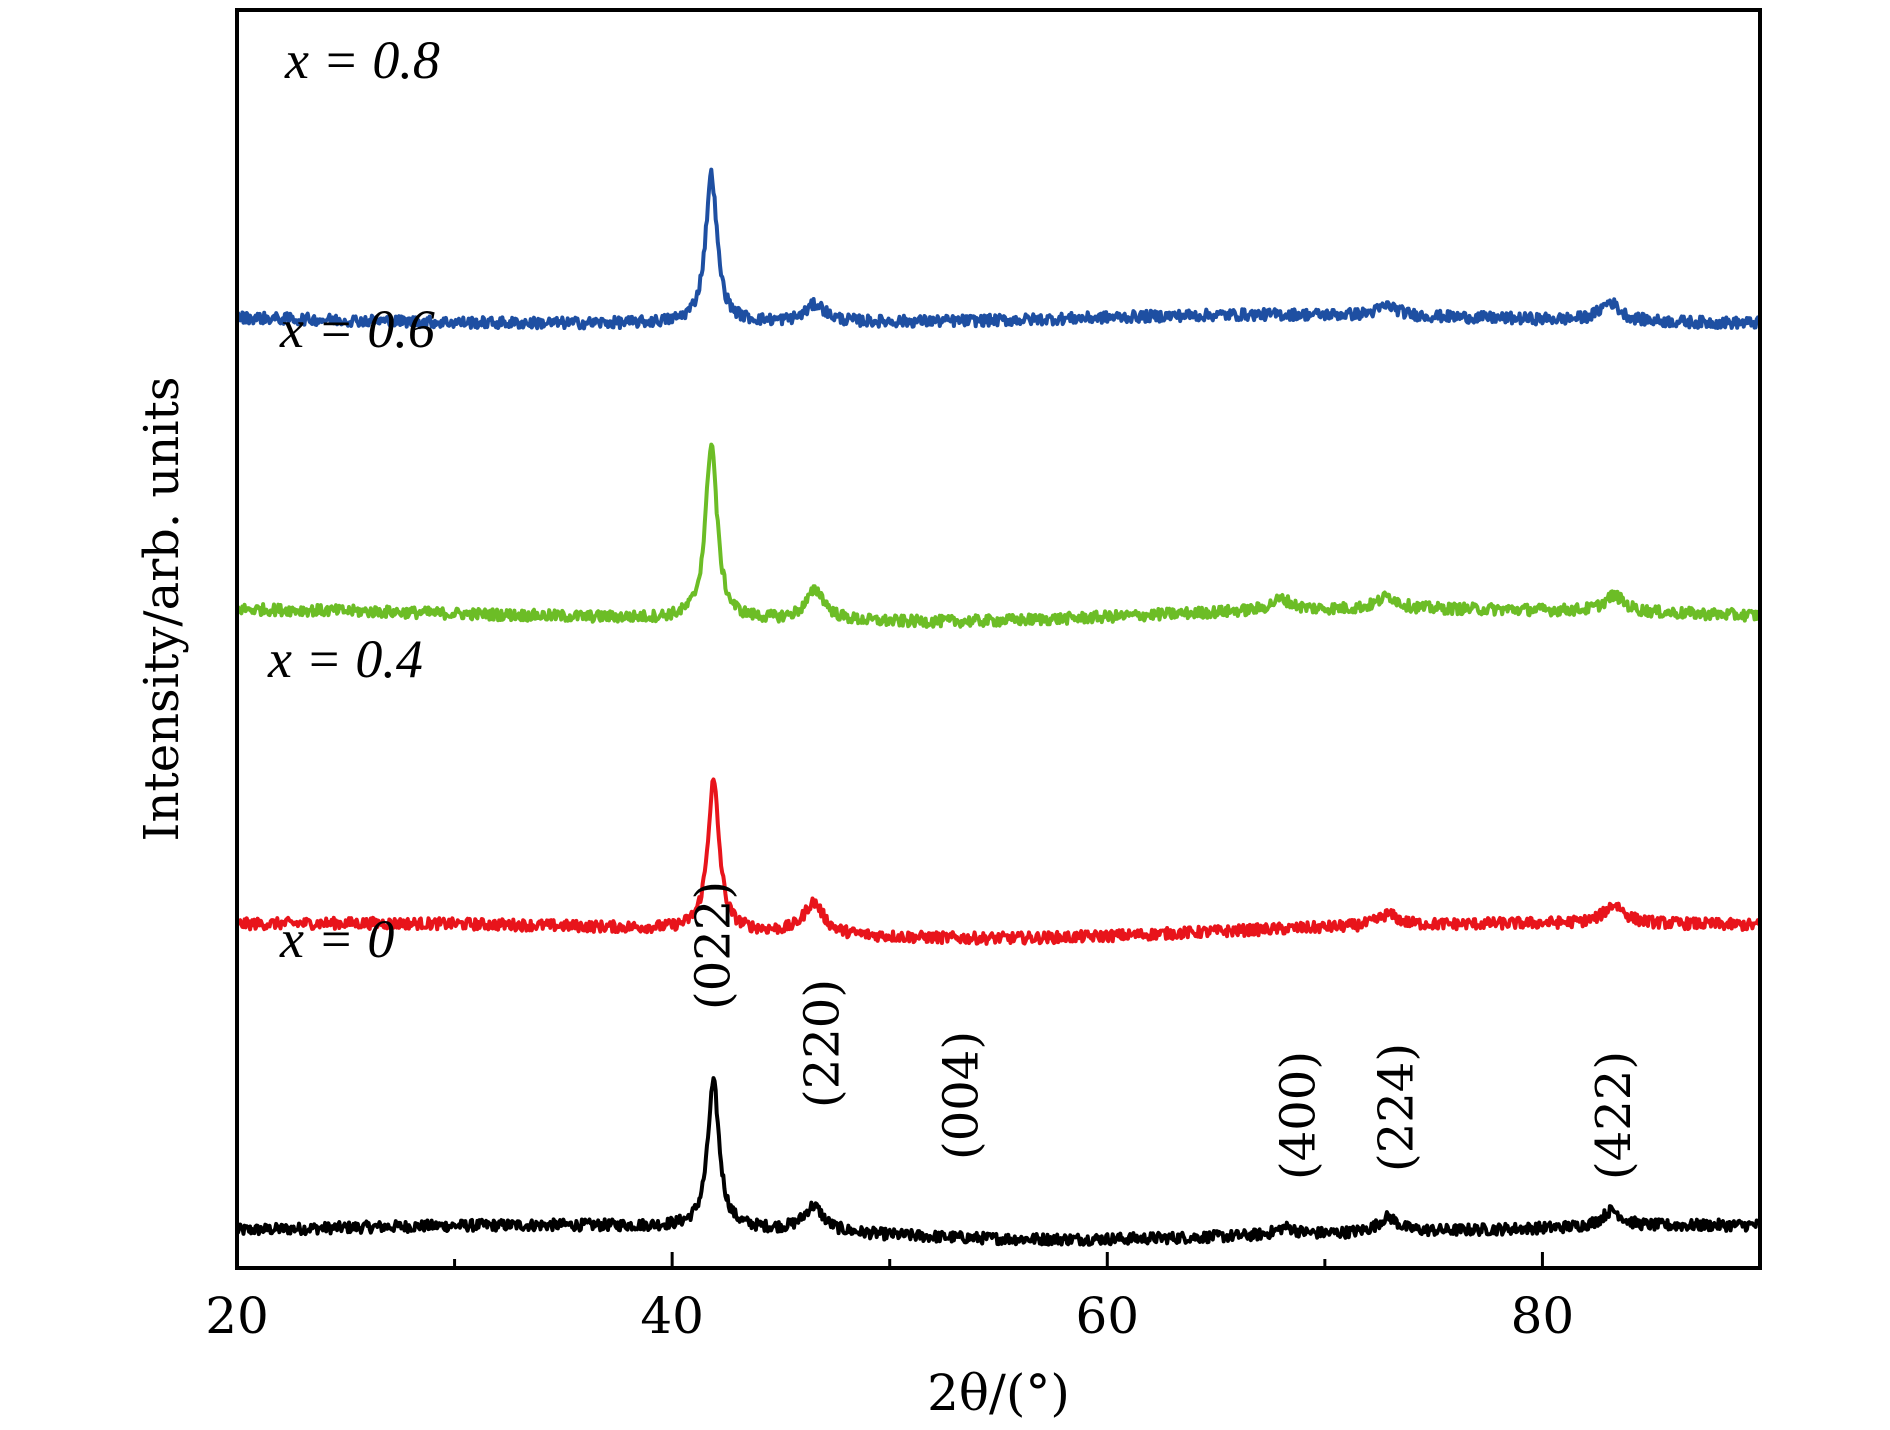  Describe the element at coordinates (1299, 1115) in the screenshot. I see `peak-annotation: (400)` at that location.